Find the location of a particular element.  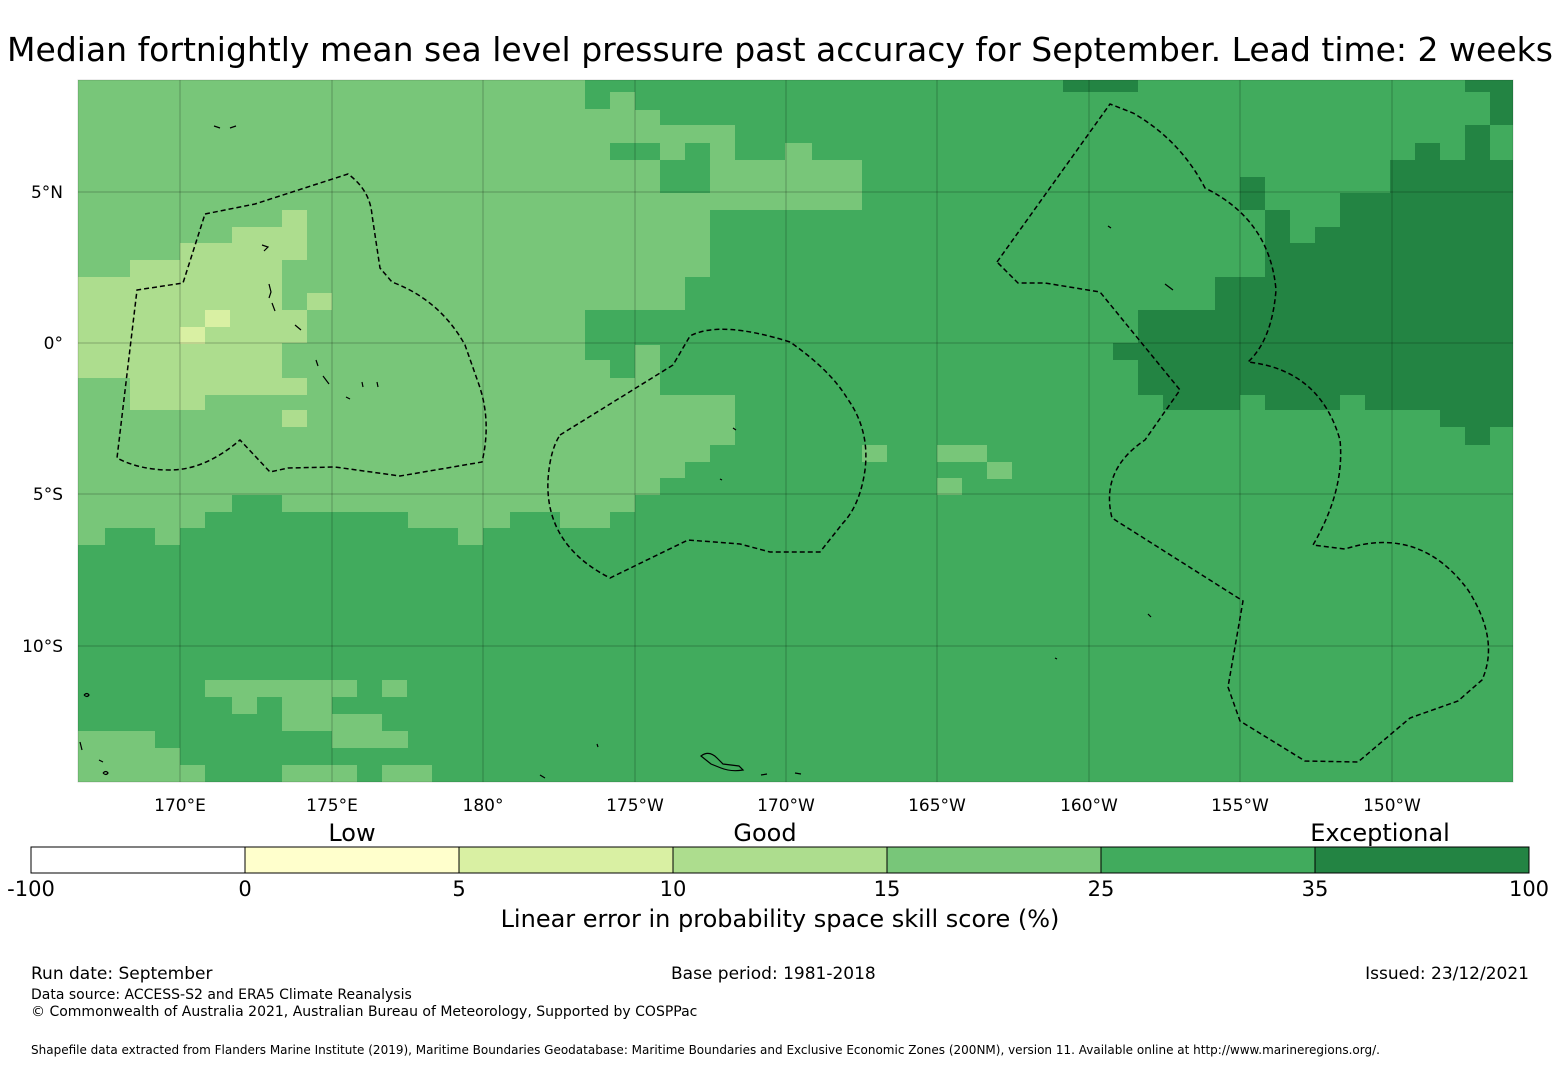

lon-tick-165w: 165°W is located at coordinates (937, 806).